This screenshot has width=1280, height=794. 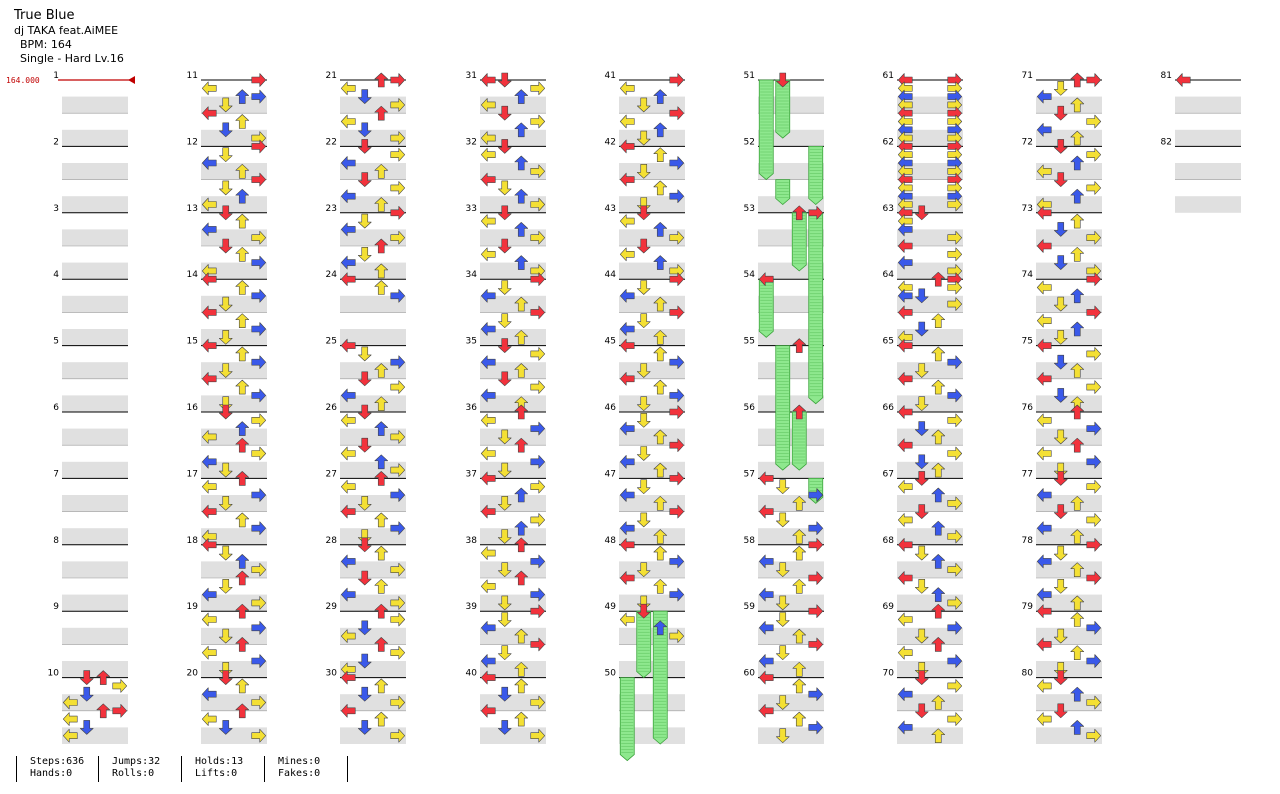 I want to click on measure-number: 77, so click(x=1027, y=474).